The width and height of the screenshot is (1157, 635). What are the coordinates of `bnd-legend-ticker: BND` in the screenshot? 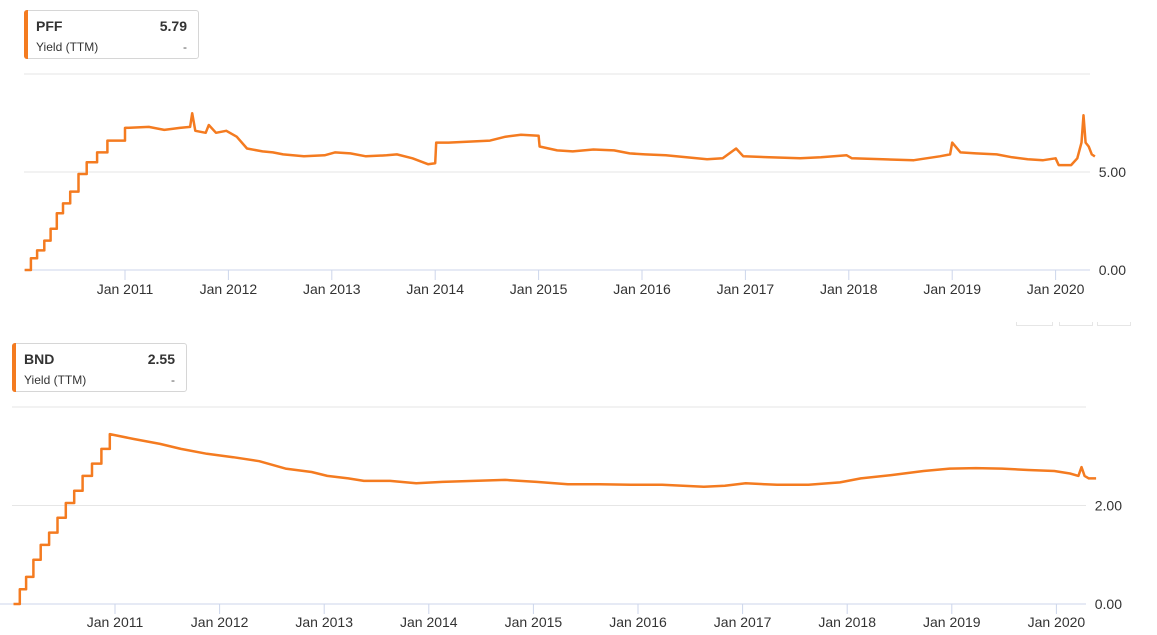 It's located at (39, 359).